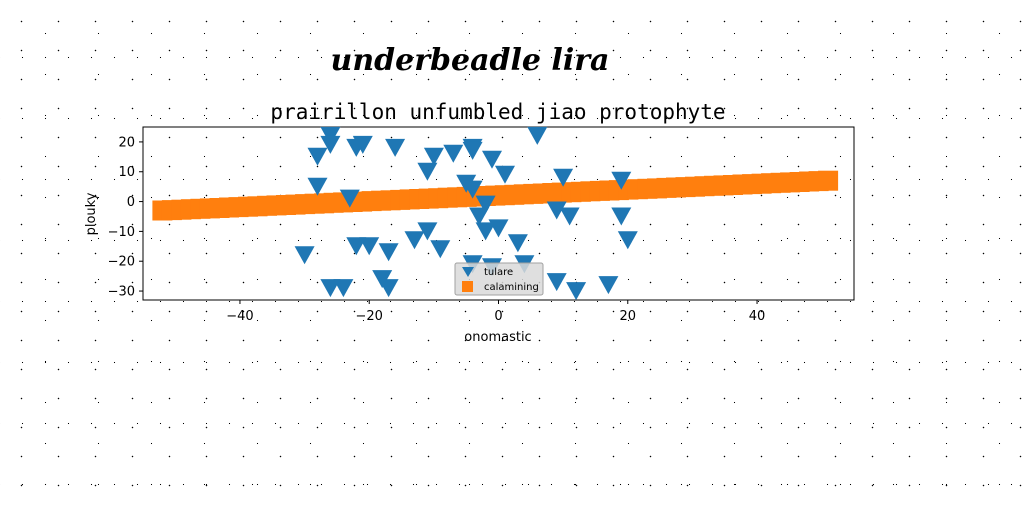 This screenshot has width=1024, height=512. What do you see at coordinates (121, 232) in the screenshot?
I see `y-tick-label: −10` at bounding box center [121, 232].